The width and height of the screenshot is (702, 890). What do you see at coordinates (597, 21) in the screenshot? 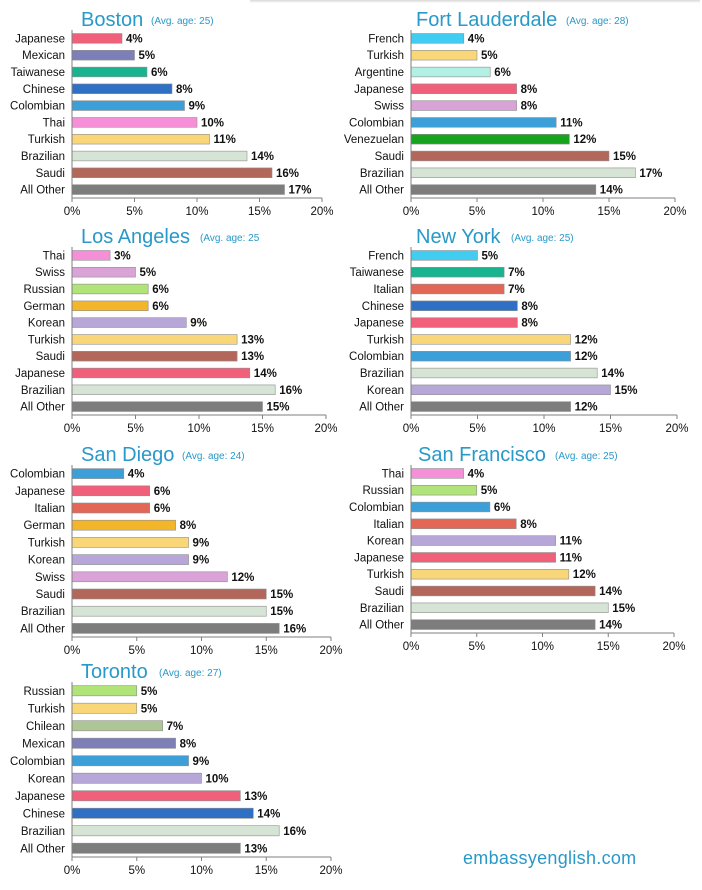
I see `avg-age-label: (Avg. age: 28)` at bounding box center [597, 21].